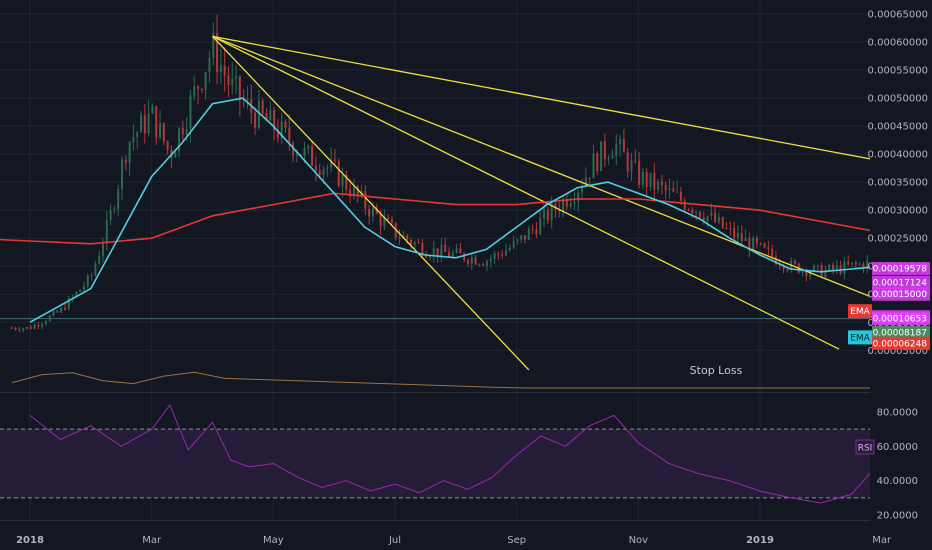 The width and height of the screenshot is (932, 550). I want to click on time-tick-label: May, so click(273, 540).